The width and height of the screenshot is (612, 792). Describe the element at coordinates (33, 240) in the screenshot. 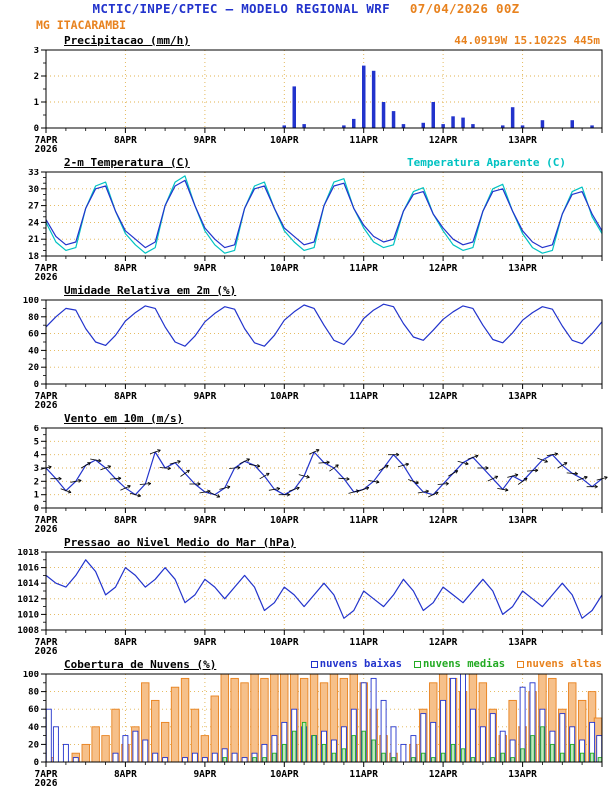

I see `svg-text: 21` at that location.